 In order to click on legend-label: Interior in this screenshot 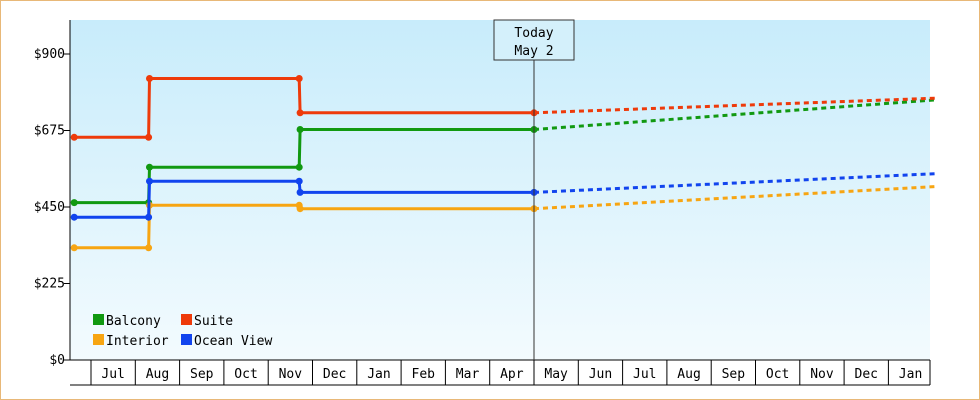, I will do `click(137, 341)`.